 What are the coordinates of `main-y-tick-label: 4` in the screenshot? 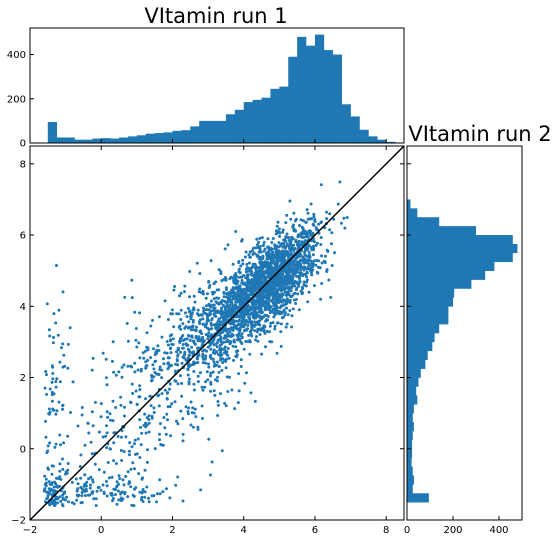 It's located at (23, 307).